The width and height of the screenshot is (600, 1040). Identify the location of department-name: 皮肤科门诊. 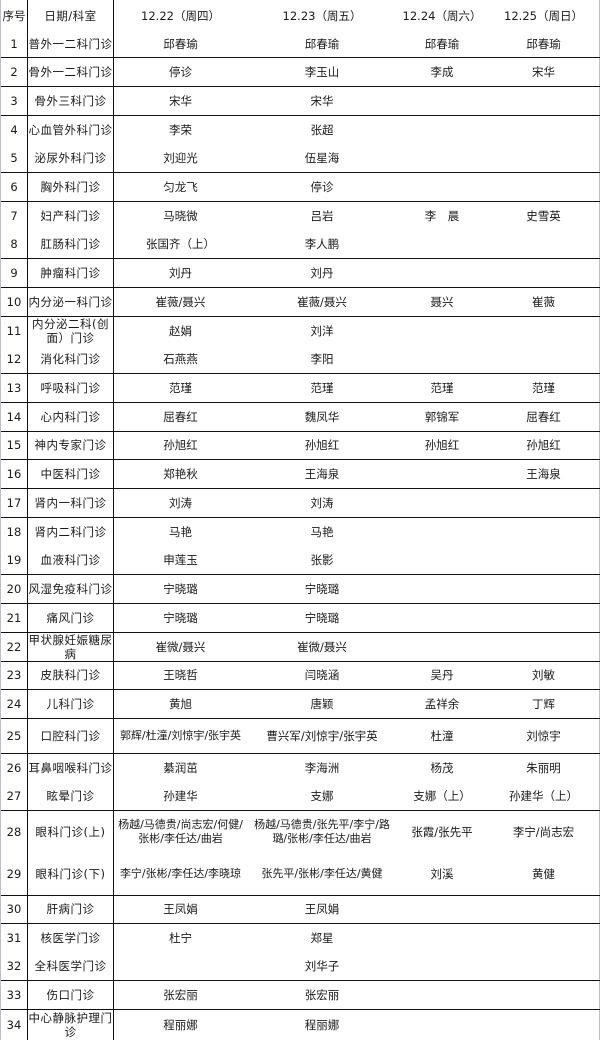
(70, 675).